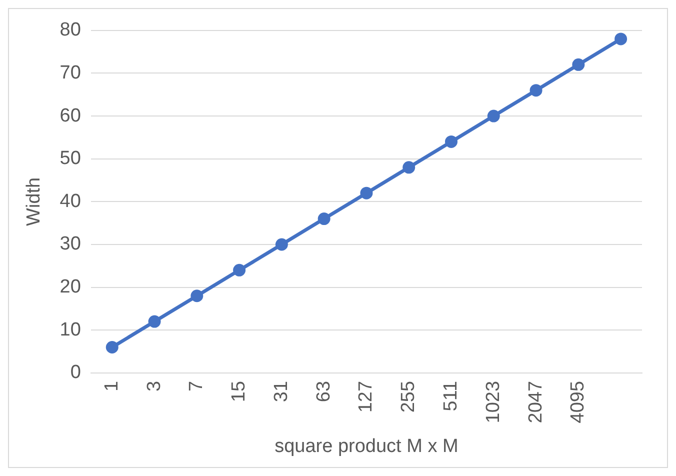 The height and width of the screenshot is (476, 676). I want to click on y-tick-label: 20, so click(70, 287).